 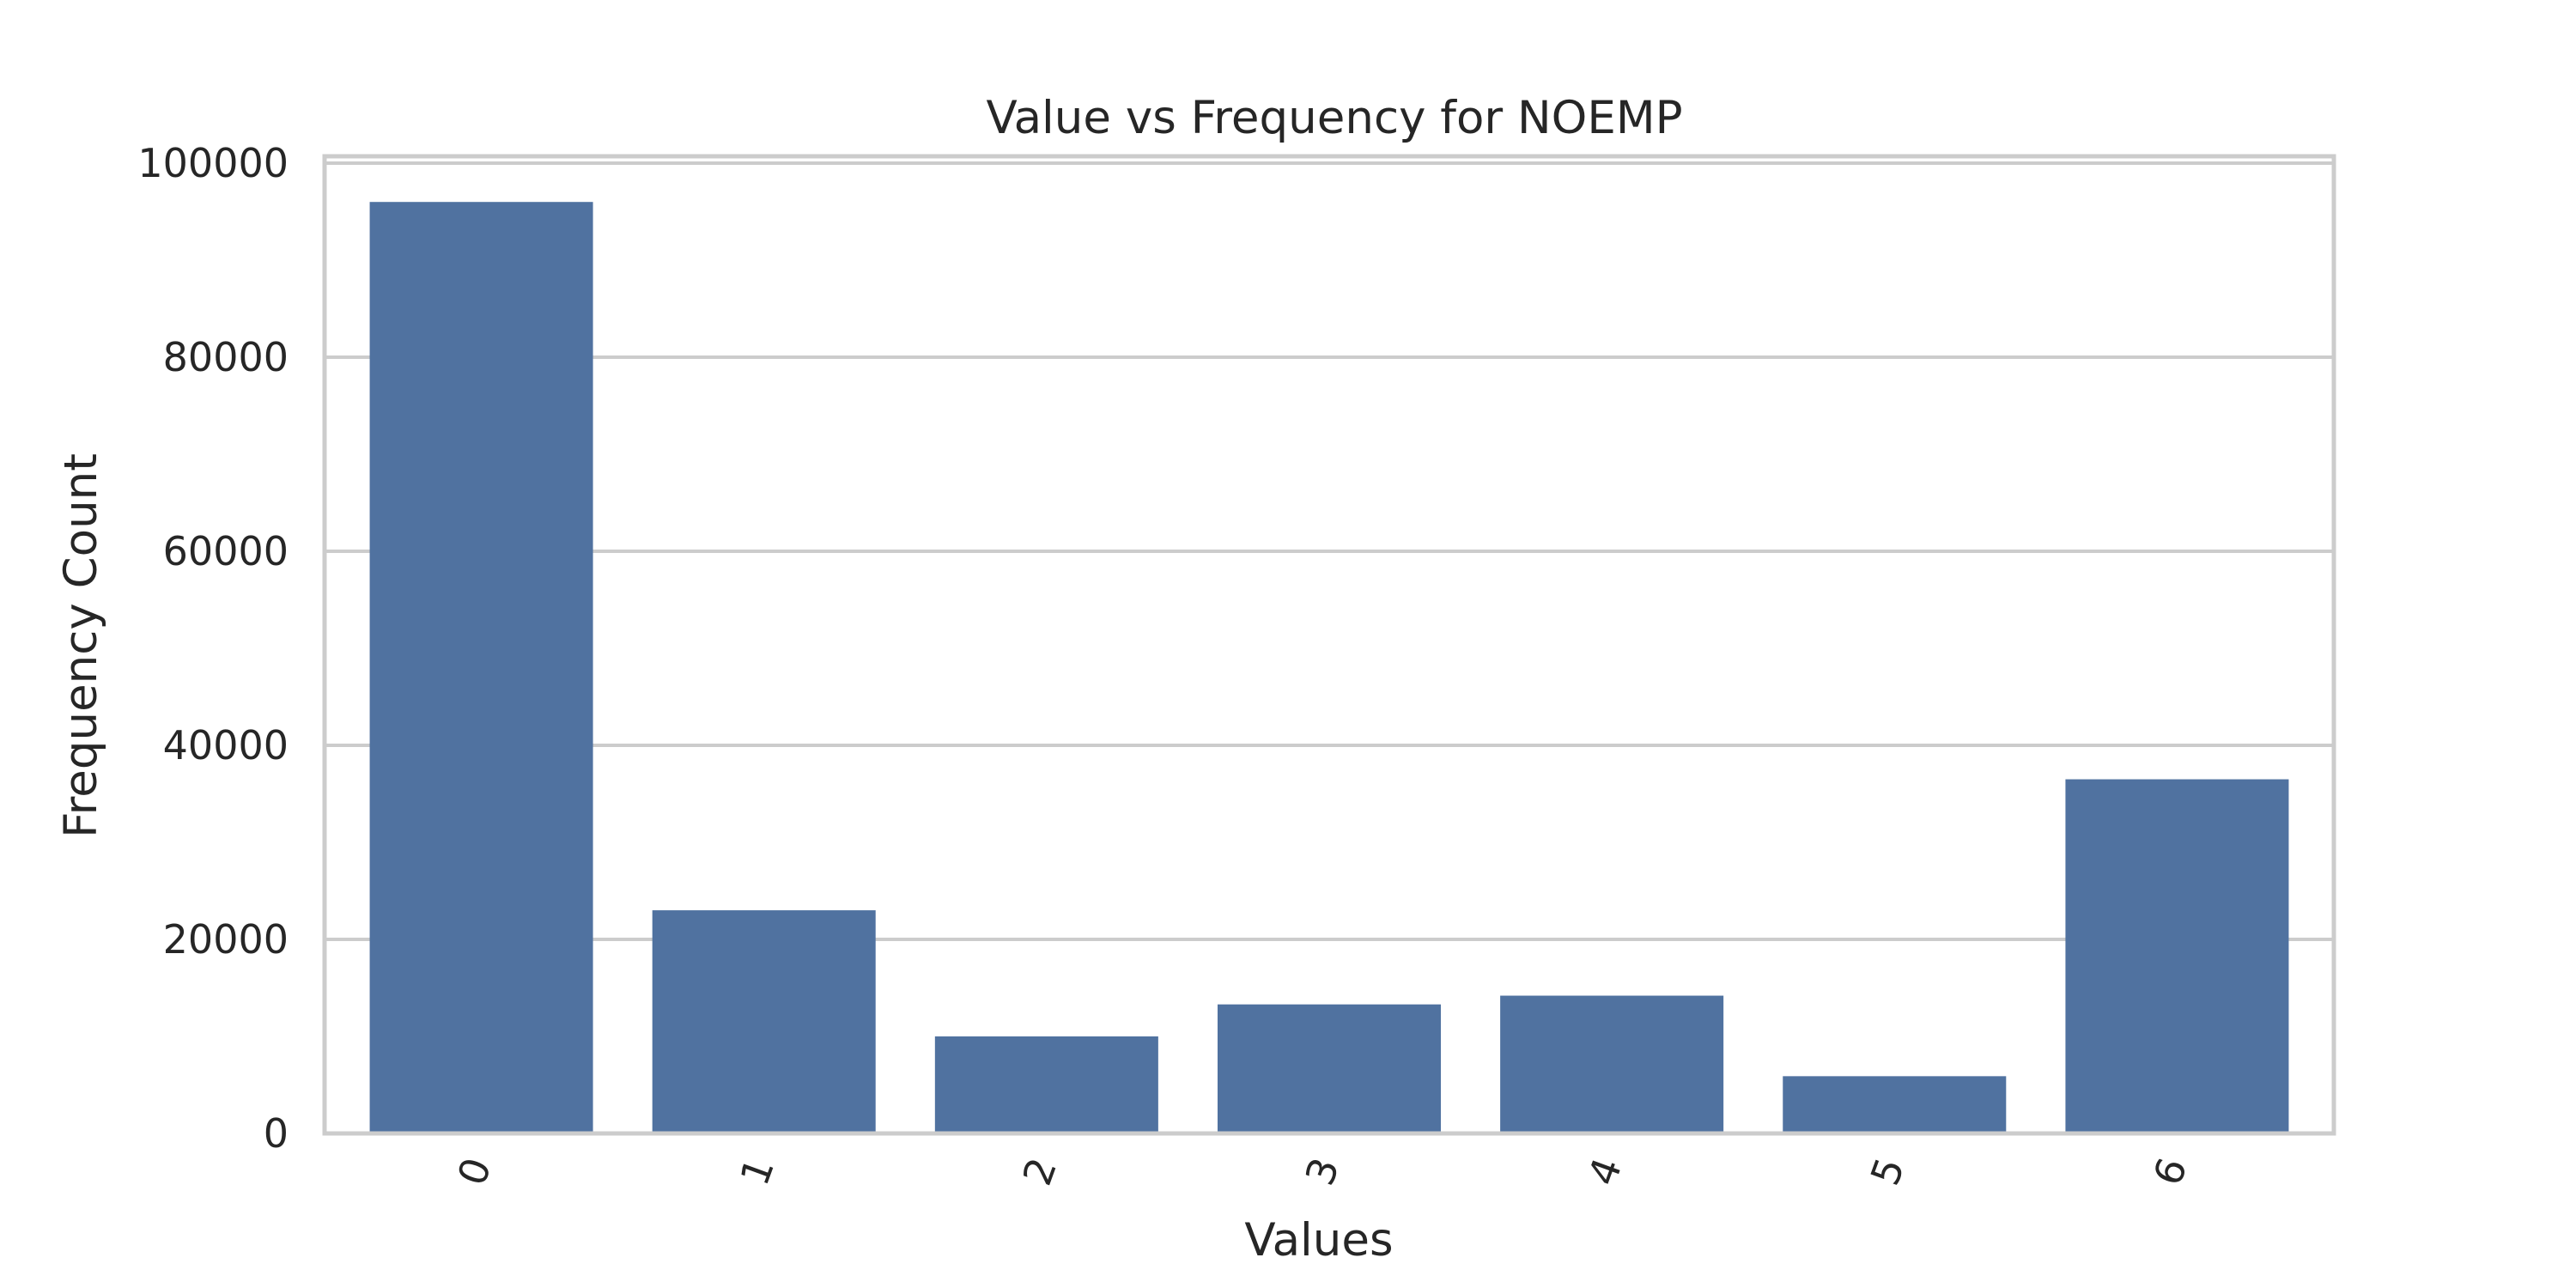 What do you see at coordinates (757, 1171) in the screenshot?
I see `x-tick-label: 1` at bounding box center [757, 1171].